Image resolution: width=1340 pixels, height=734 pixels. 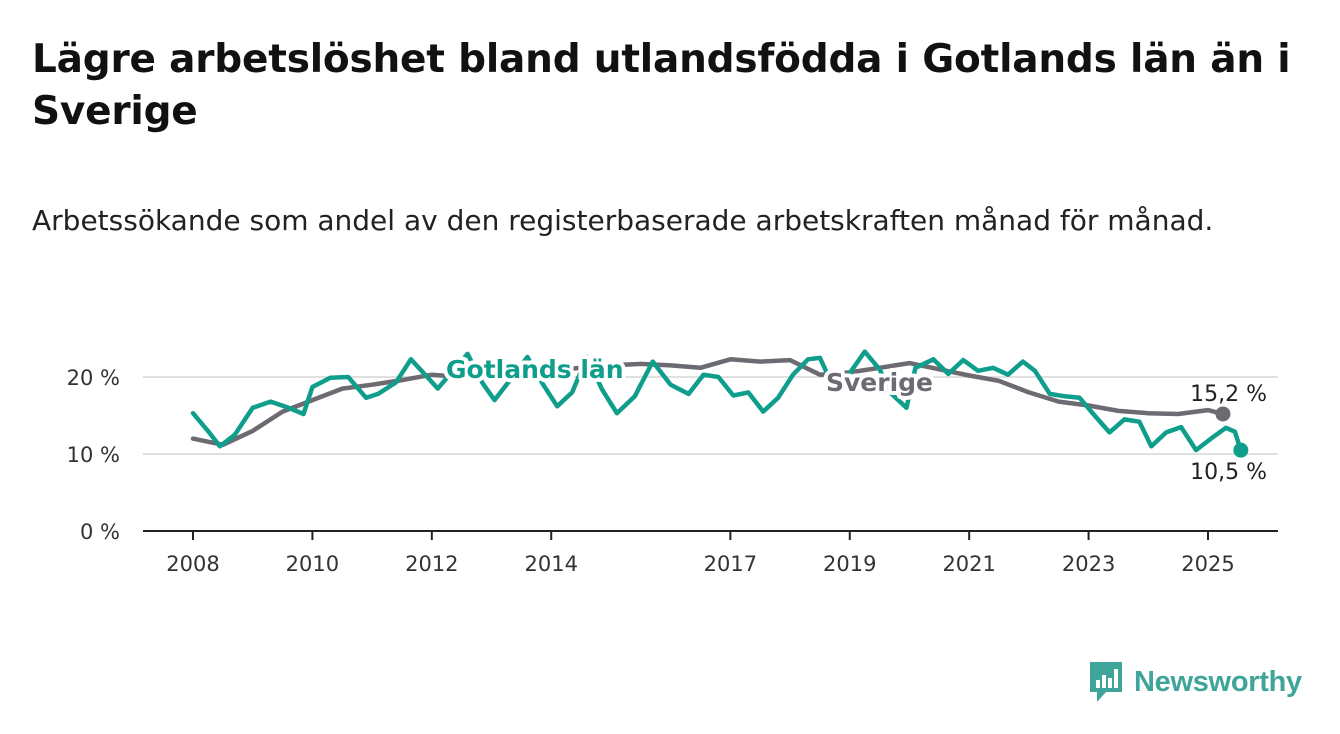 I want to click on series-layer, so click(x=719, y=403).